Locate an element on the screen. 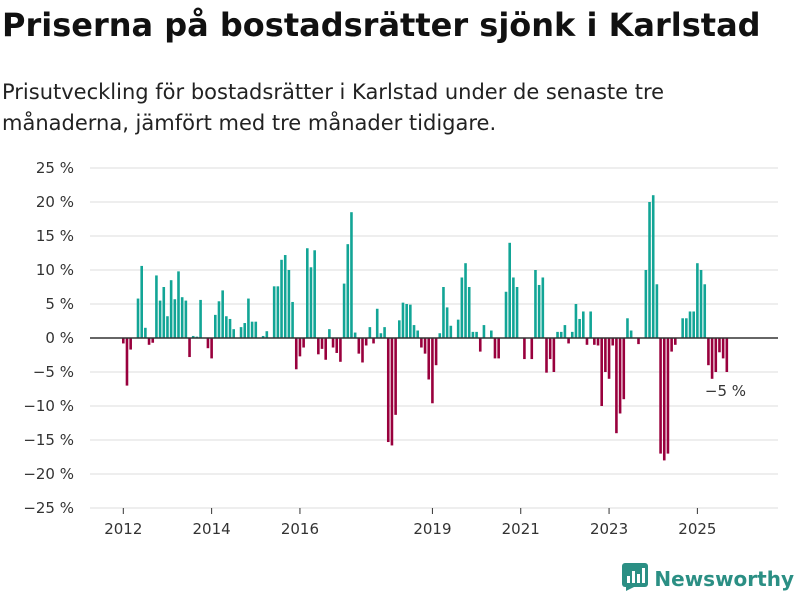 This screenshot has width=800, height=600. y-tick-label: −20 % is located at coordinates (48, 474).